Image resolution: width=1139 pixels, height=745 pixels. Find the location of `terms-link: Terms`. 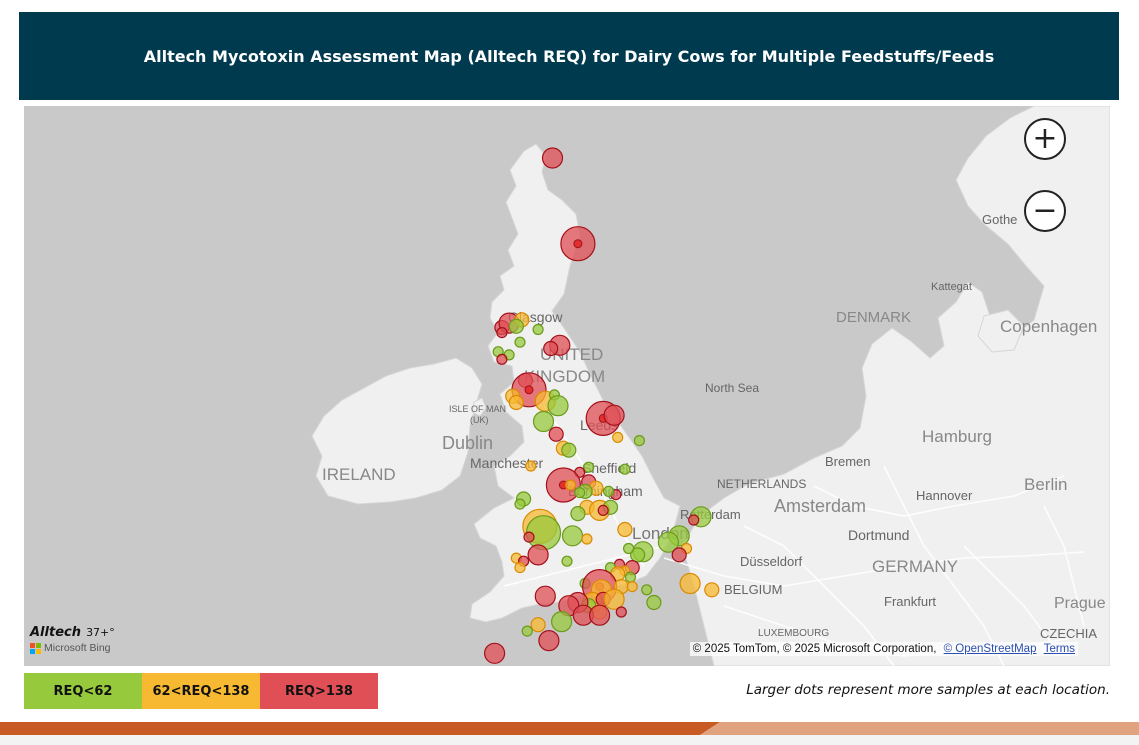

terms-link: Terms is located at coordinates (1059, 649).